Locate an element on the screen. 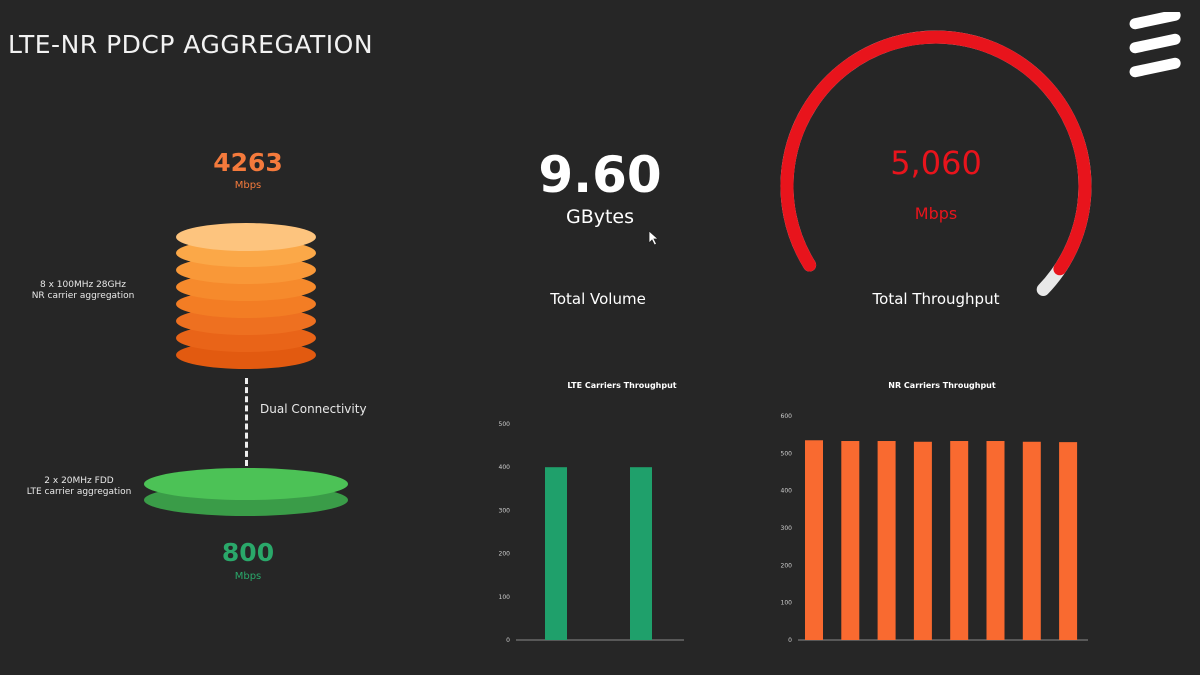 The width and height of the screenshot is (1200, 675). nr-carrier-label-line2: NR carrier aggregation is located at coordinates (83, 296).